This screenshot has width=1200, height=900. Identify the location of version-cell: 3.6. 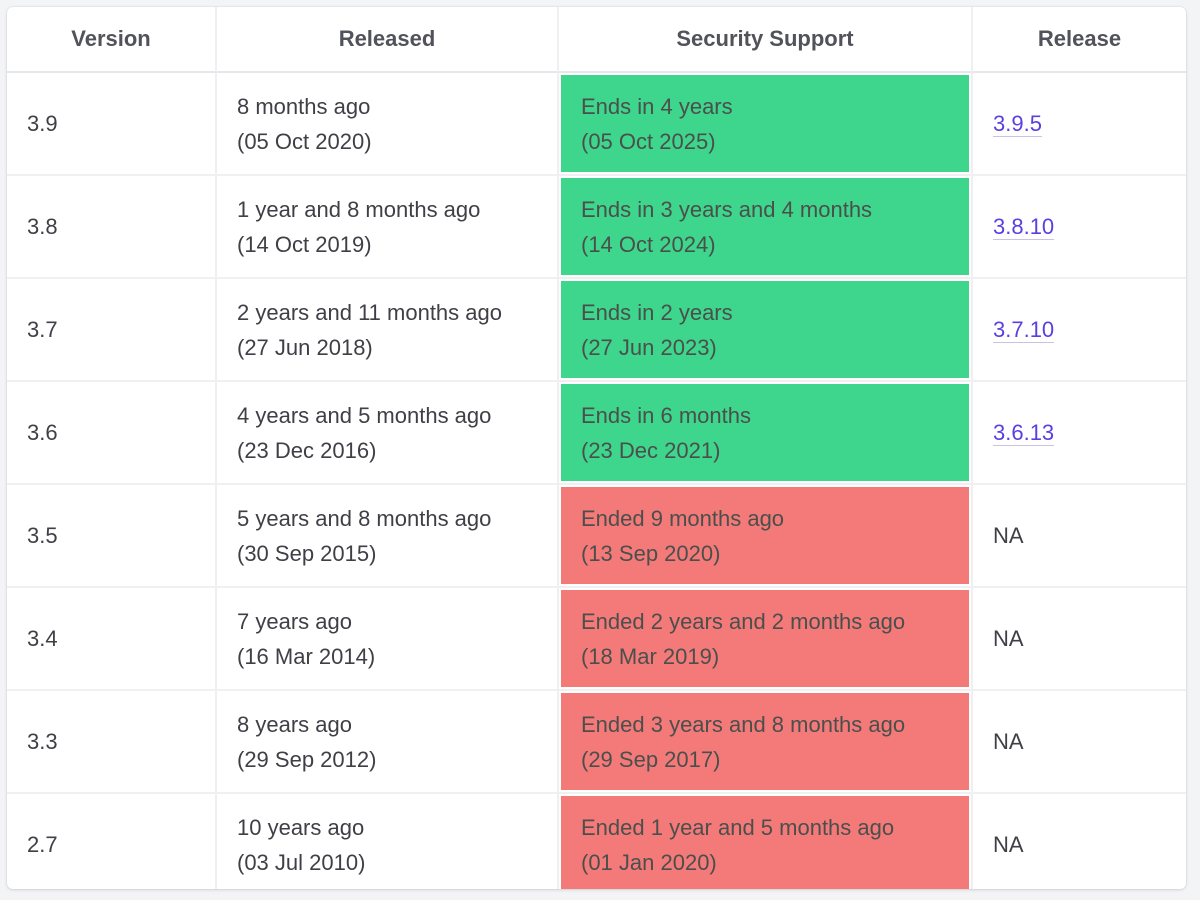
(112, 433).